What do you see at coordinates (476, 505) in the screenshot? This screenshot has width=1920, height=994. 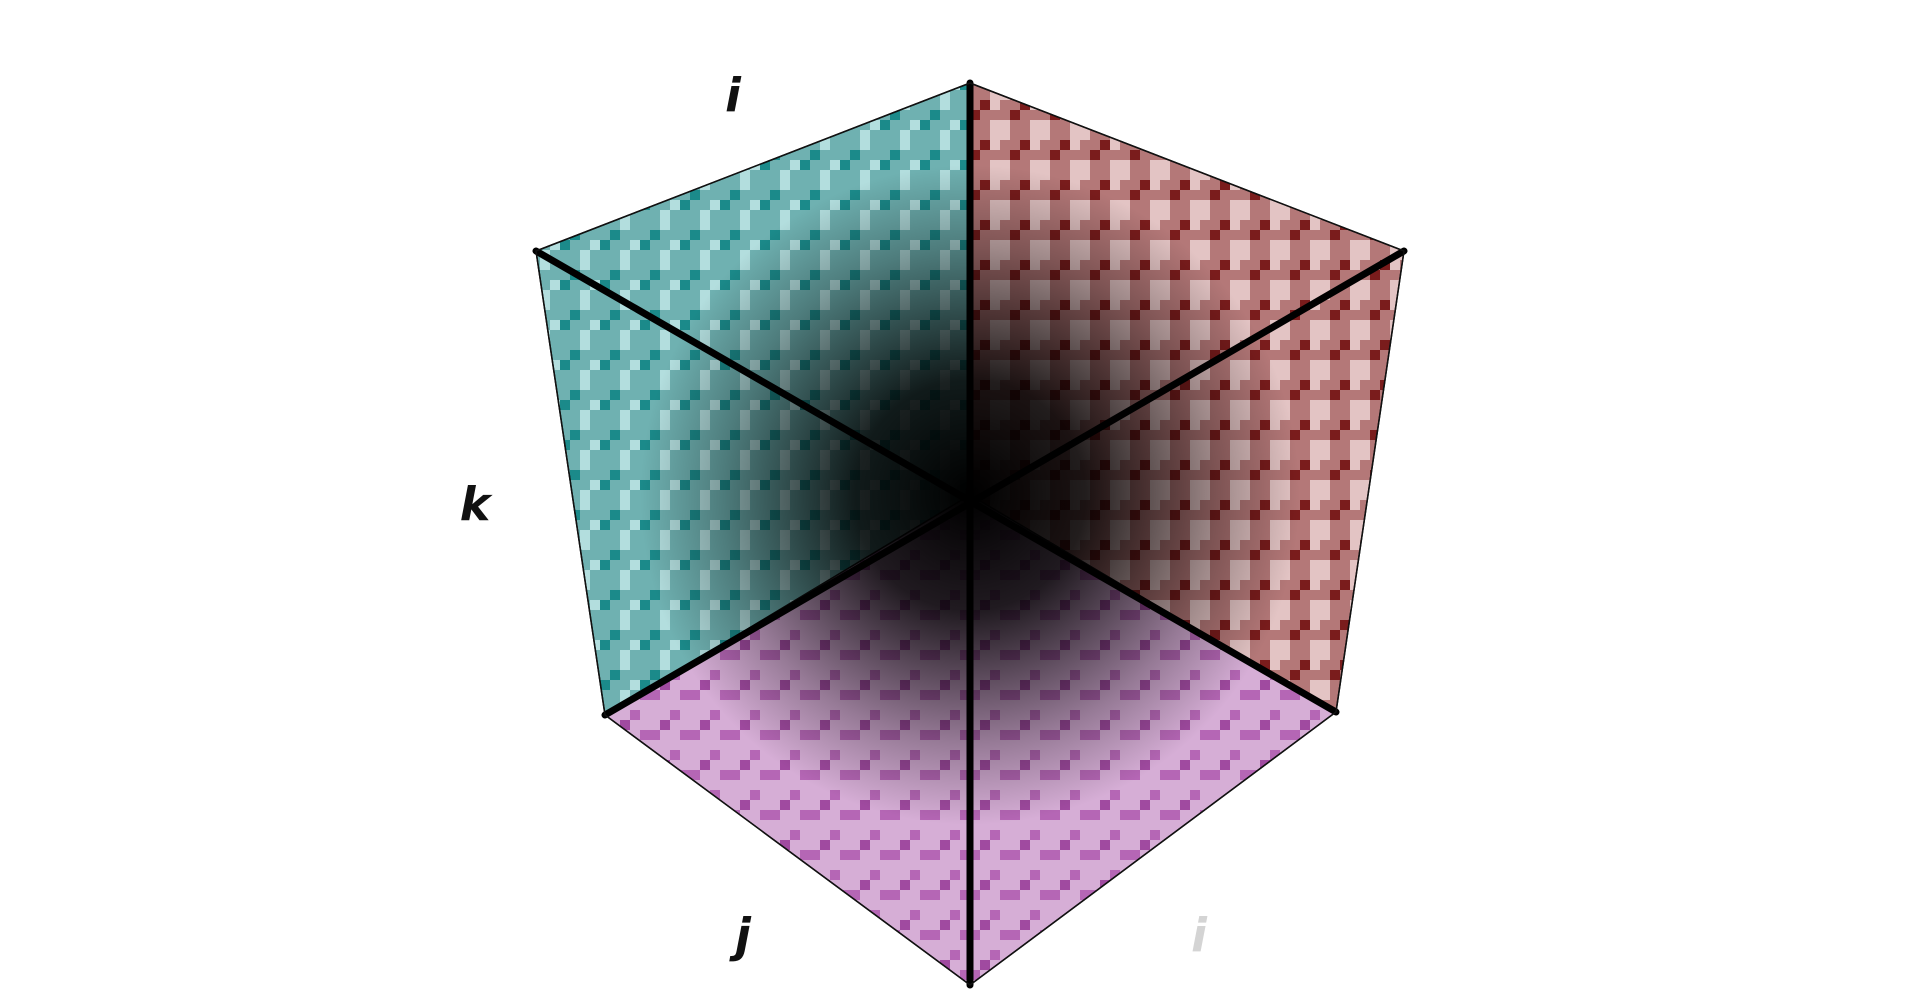 I see `axis-label: k` at bounding box center [476, 505].